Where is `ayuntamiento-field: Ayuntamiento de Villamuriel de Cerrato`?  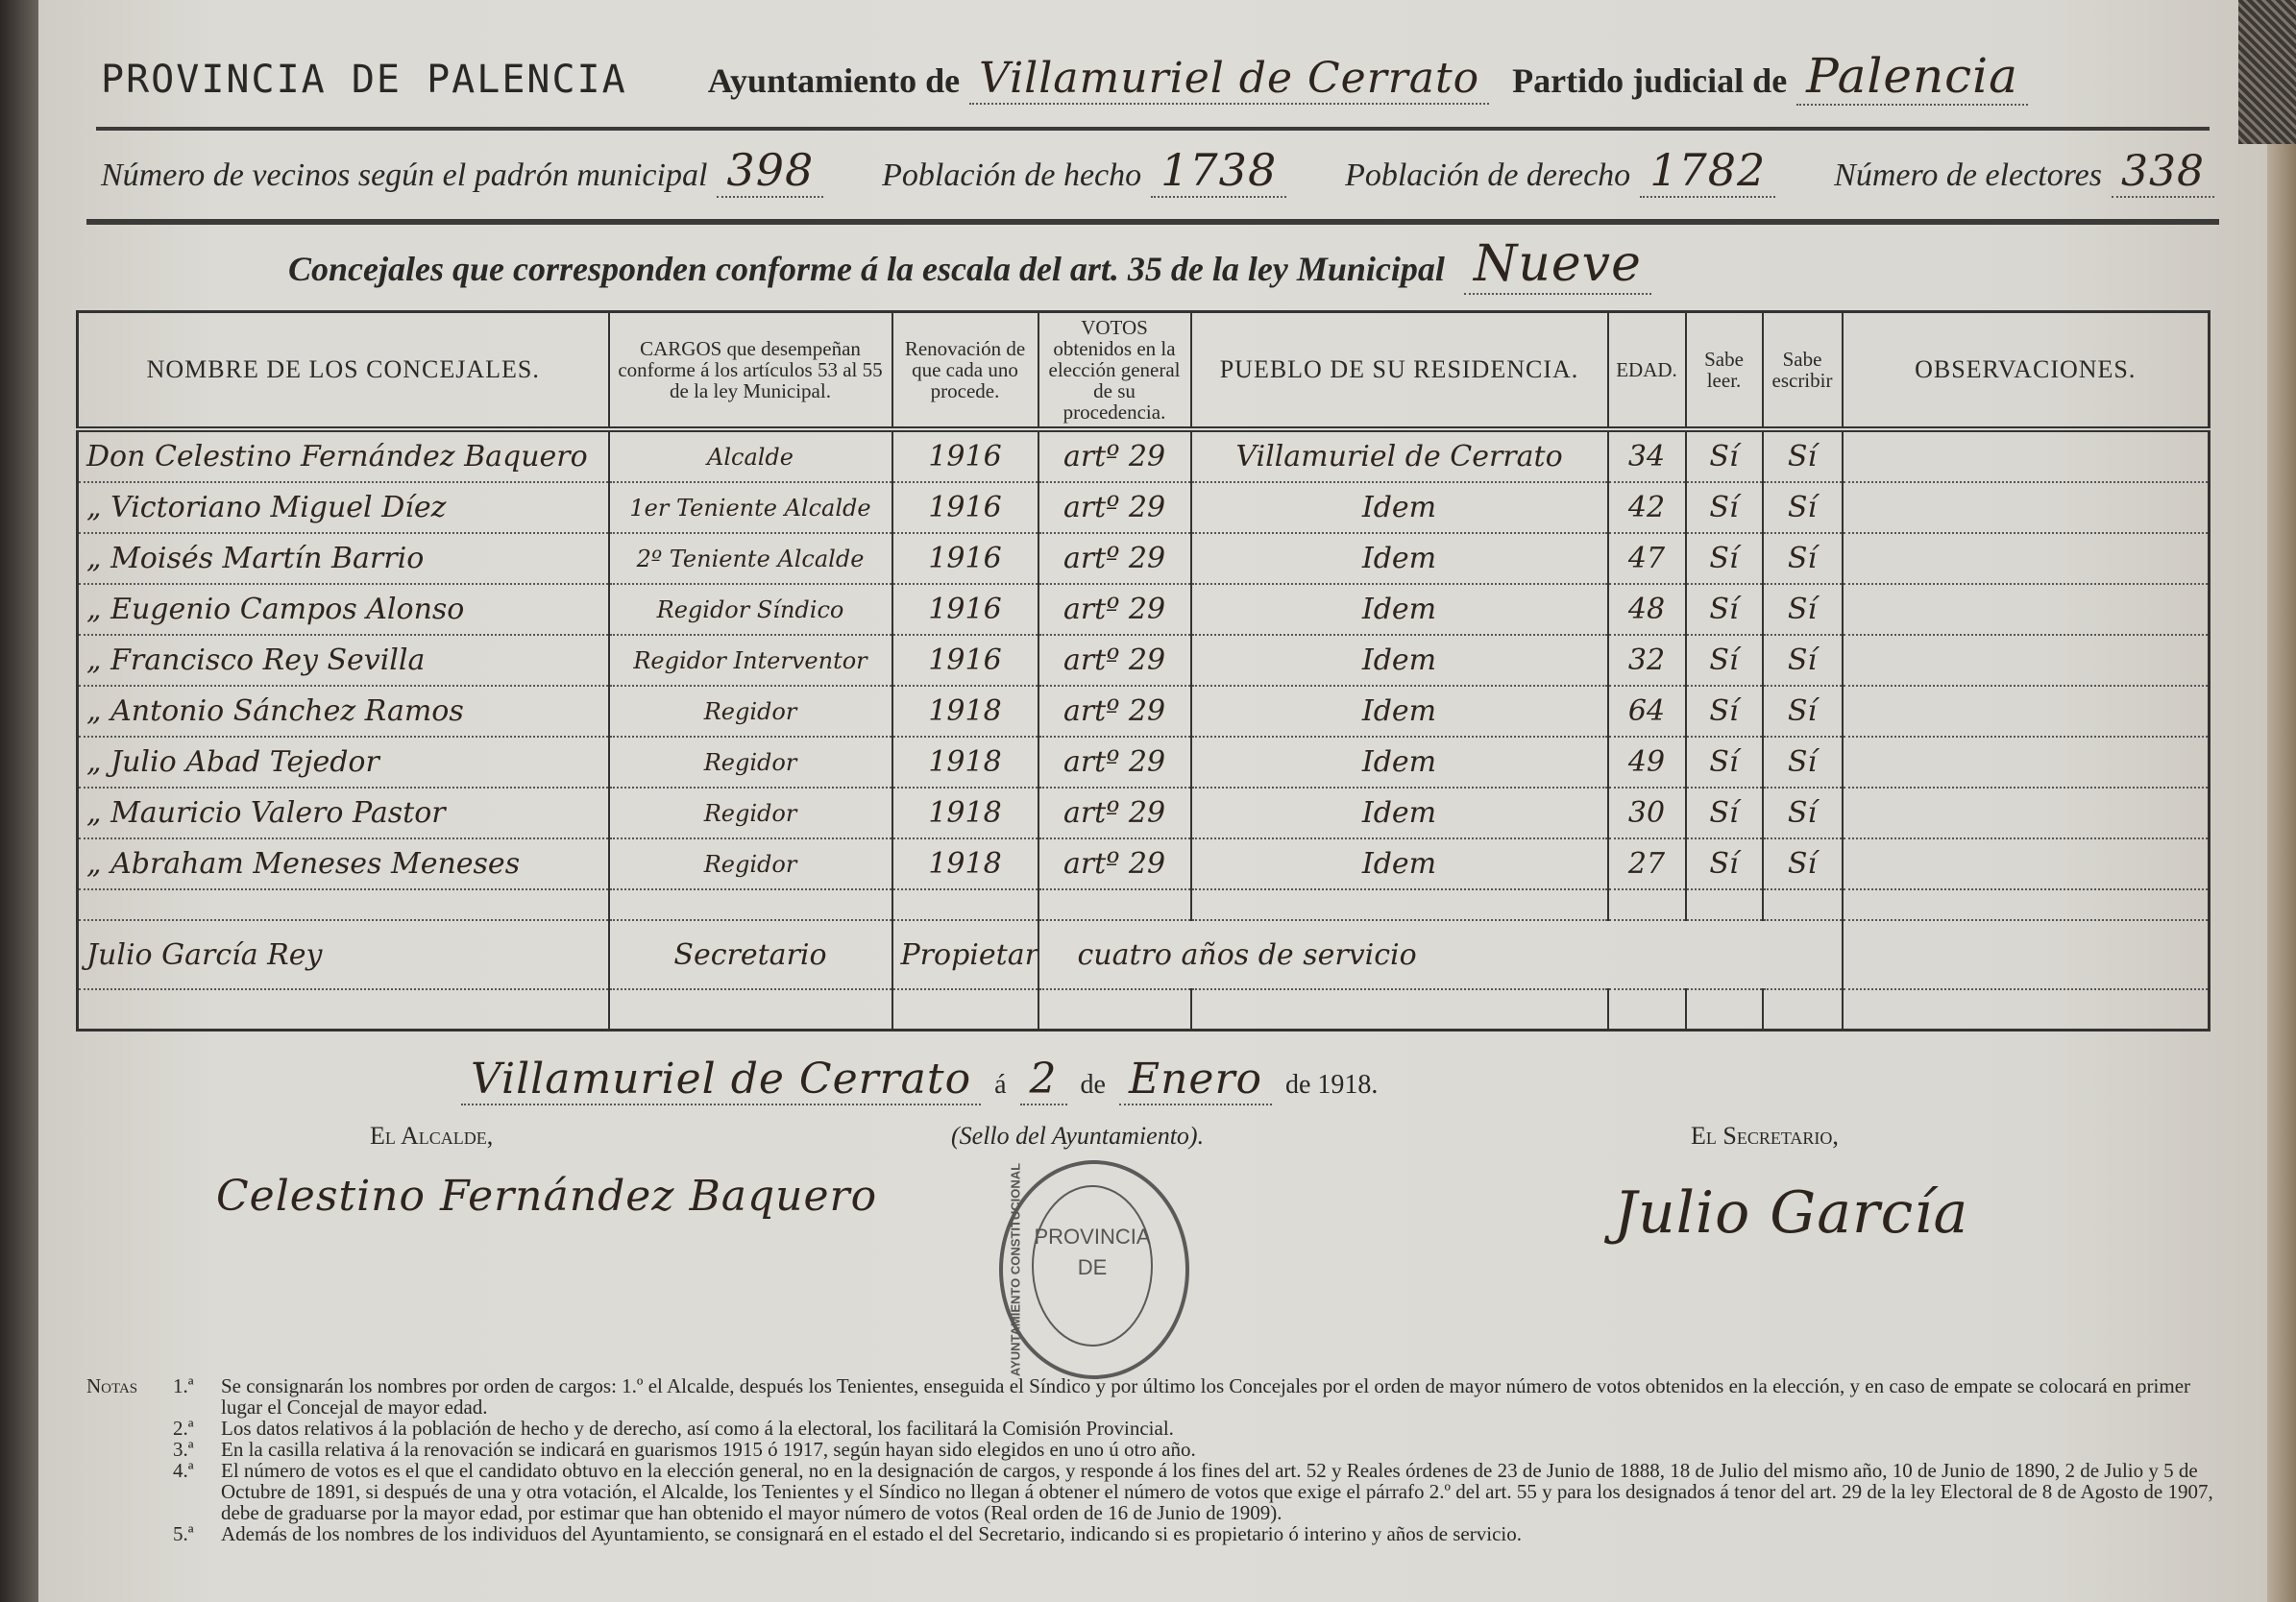 ayuntamiento-field: Ayuntamiento de Villamuriel de Cerrato is located at coordinates (1099, 80).